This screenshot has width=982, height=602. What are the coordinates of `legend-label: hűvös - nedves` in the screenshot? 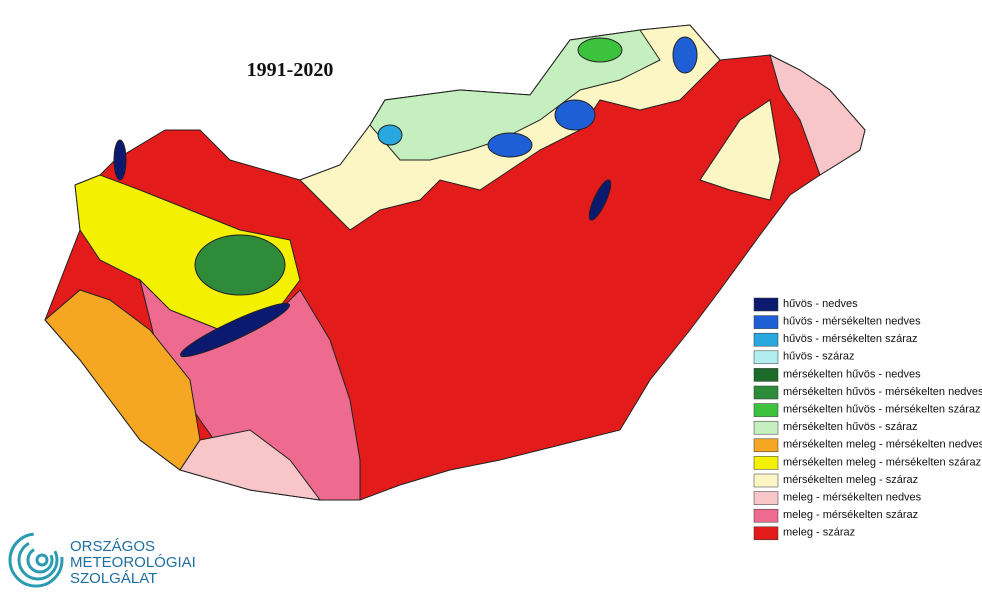 It's located at (820, 304).